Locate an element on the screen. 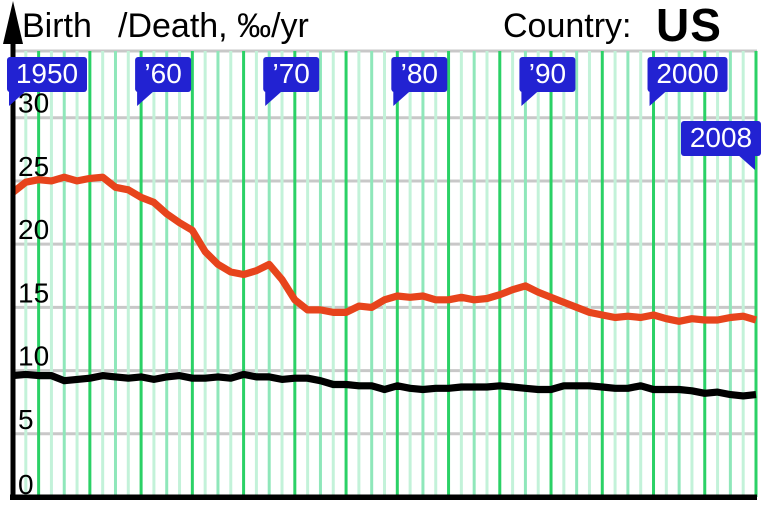 The height and width of the screenshot is (512, 768). y-tick-label-10: 10 is located at coordinates (33, 356).